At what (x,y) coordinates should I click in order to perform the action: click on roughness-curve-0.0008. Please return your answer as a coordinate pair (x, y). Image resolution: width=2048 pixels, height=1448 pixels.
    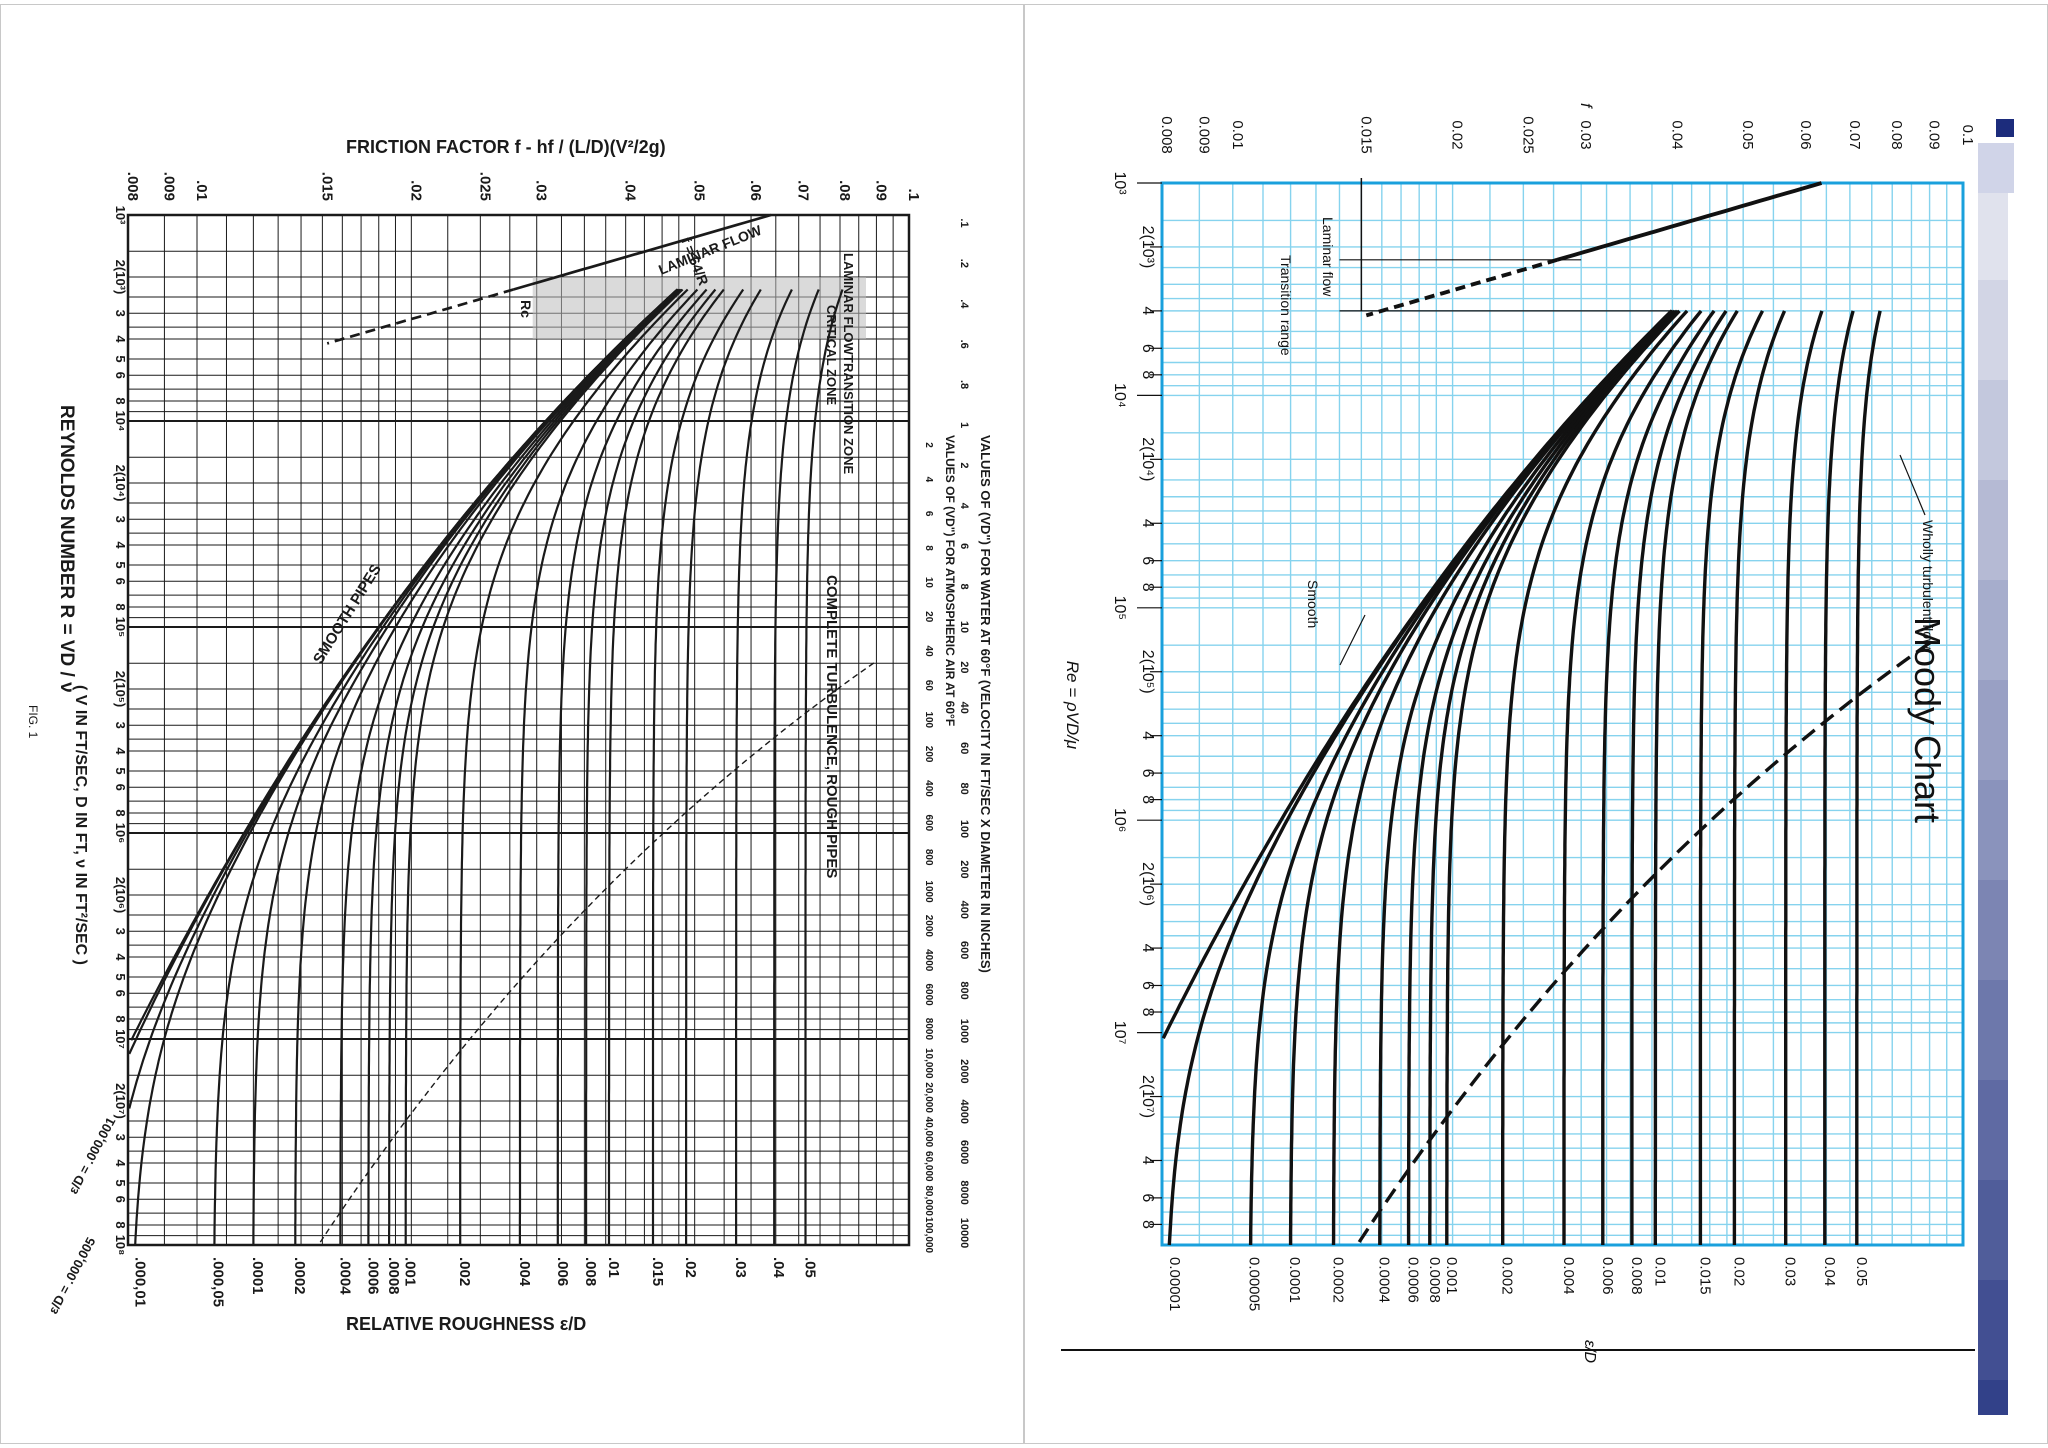
    Looking at the image, I should click on (1554, 777).